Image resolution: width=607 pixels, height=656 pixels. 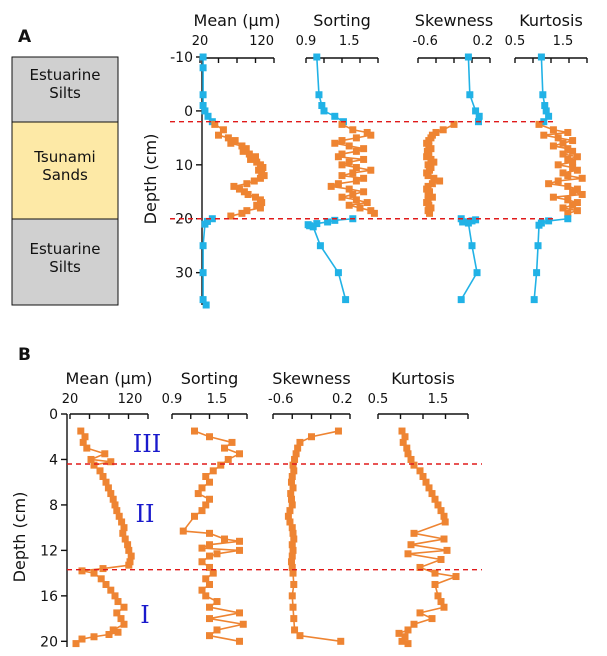 What do you see at coordinates (482, 41) in the screenshot?
I see `panel-a-track-2-tick-label: 0.2` at bounding box center [482, 41].